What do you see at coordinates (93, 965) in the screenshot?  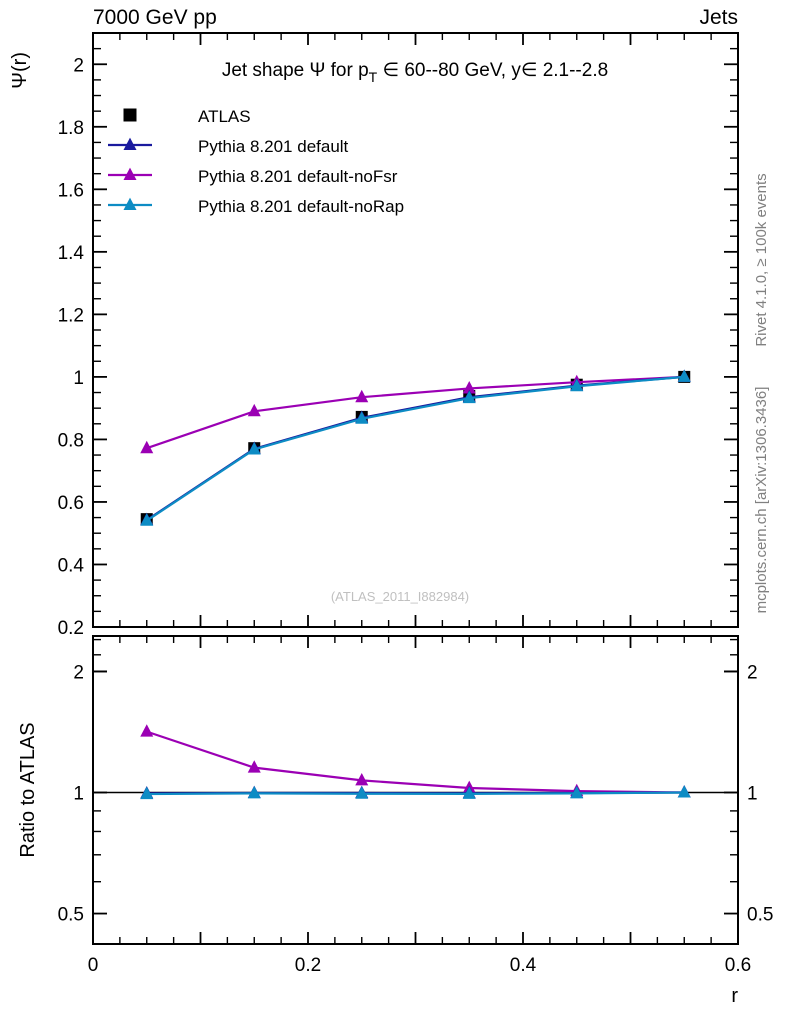 I see `x-tick-label: 0` at bounding box center [93, 965].